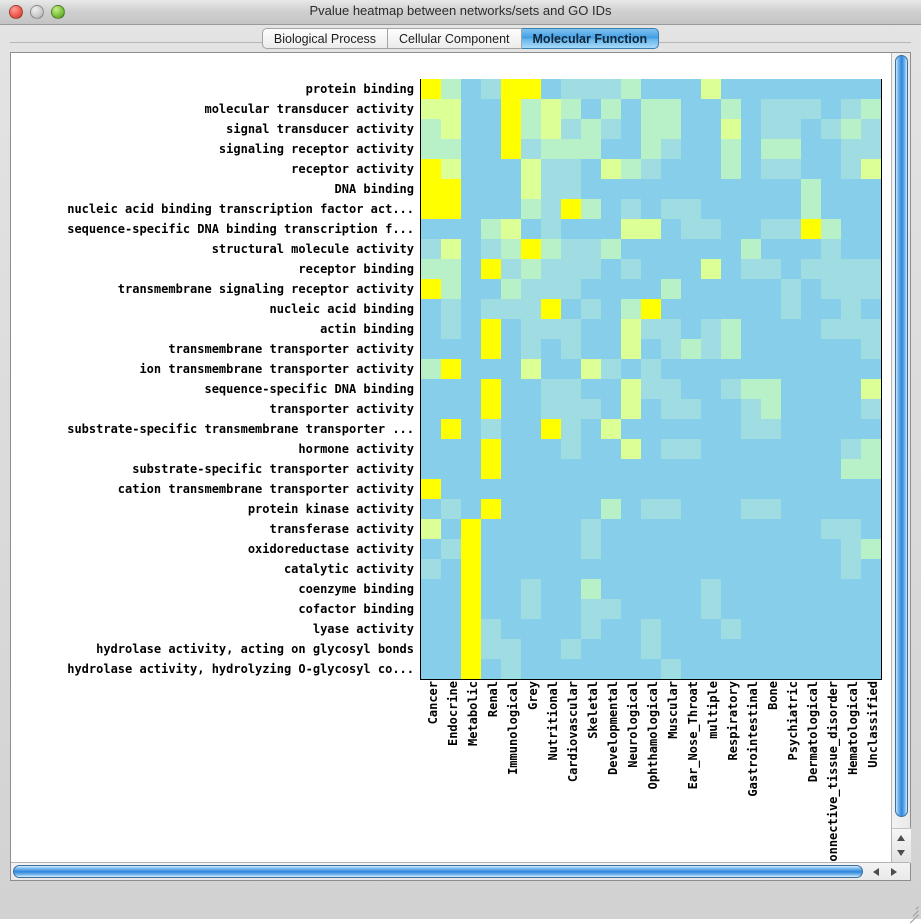 This screenshot has width=921, height=924. What do you see at coordinates (901, 458) in the screenshot?
I see `vertical-scrollbar` at bounding box center [901, 458].